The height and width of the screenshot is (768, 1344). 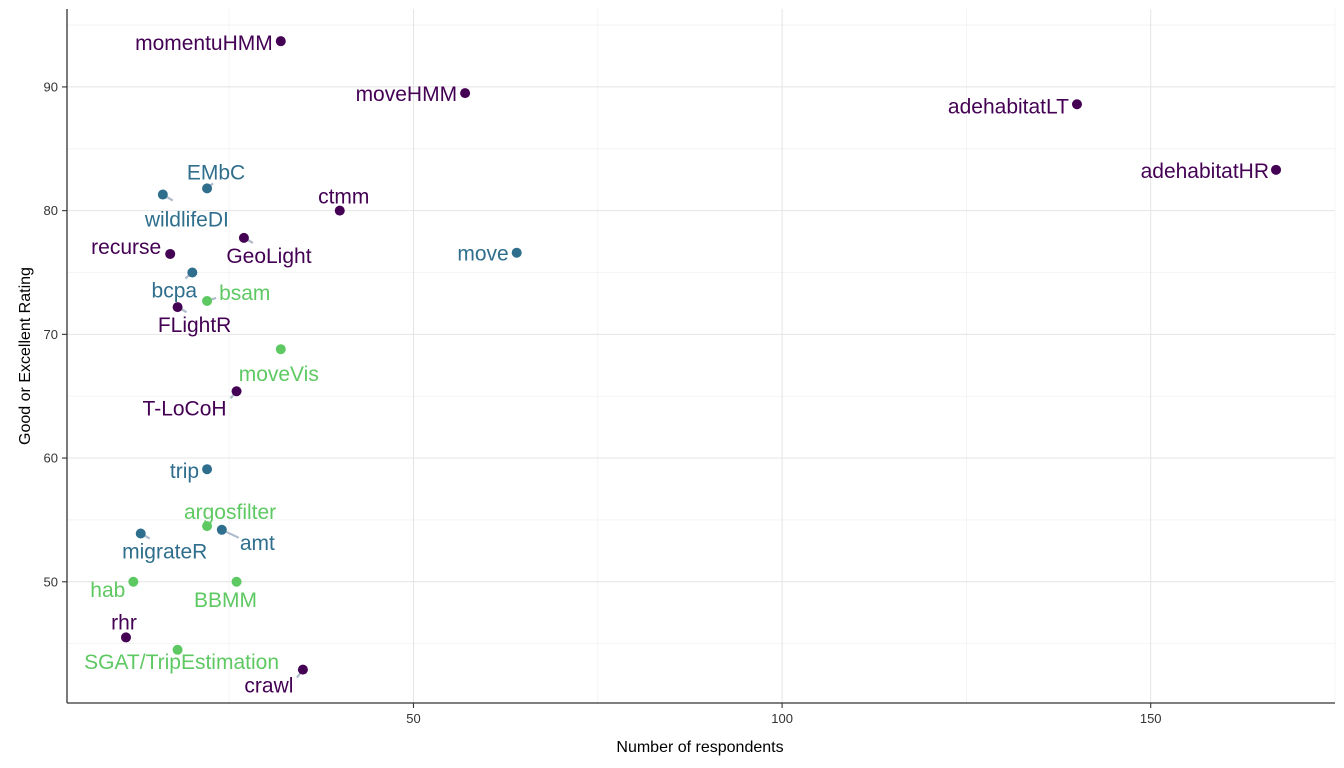 What do you see at coordinates (124, 622) in the screenshot?
I see `point-label: rhr` at bounding box center [124, 622].